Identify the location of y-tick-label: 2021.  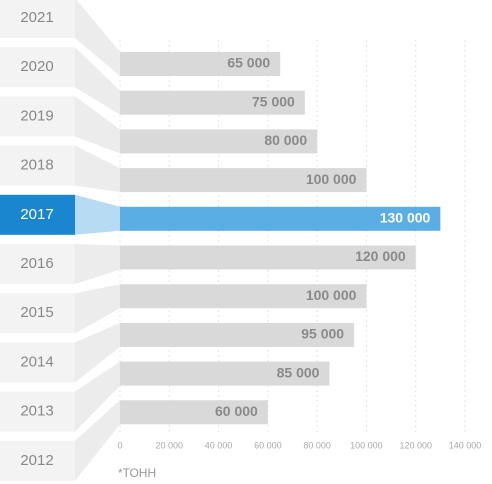
(36, 17).